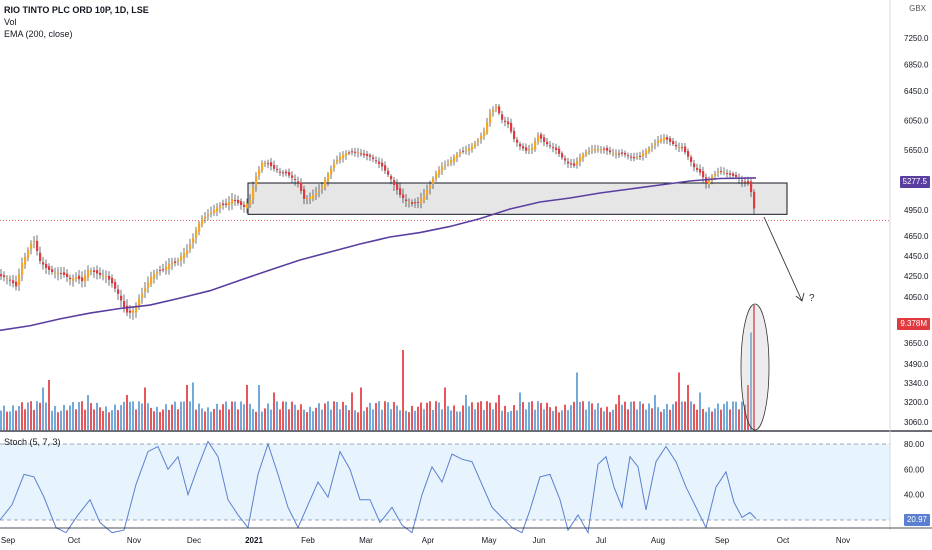 The width and height of the screenshot is (932, 550). What do you see at coordinates (194, 540) in the screenshot?
I see `time-axis-label: Dec` at bounding box center [194, 540].